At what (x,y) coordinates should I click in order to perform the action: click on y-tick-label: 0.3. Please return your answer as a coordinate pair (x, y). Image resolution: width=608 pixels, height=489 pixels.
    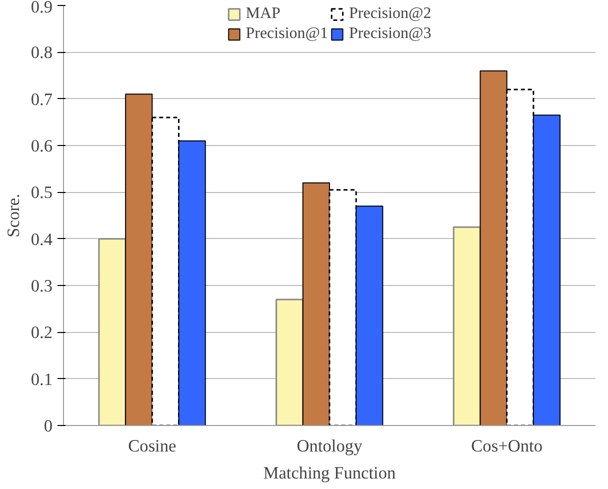
    Looking at the image, I should click on (41, 286).